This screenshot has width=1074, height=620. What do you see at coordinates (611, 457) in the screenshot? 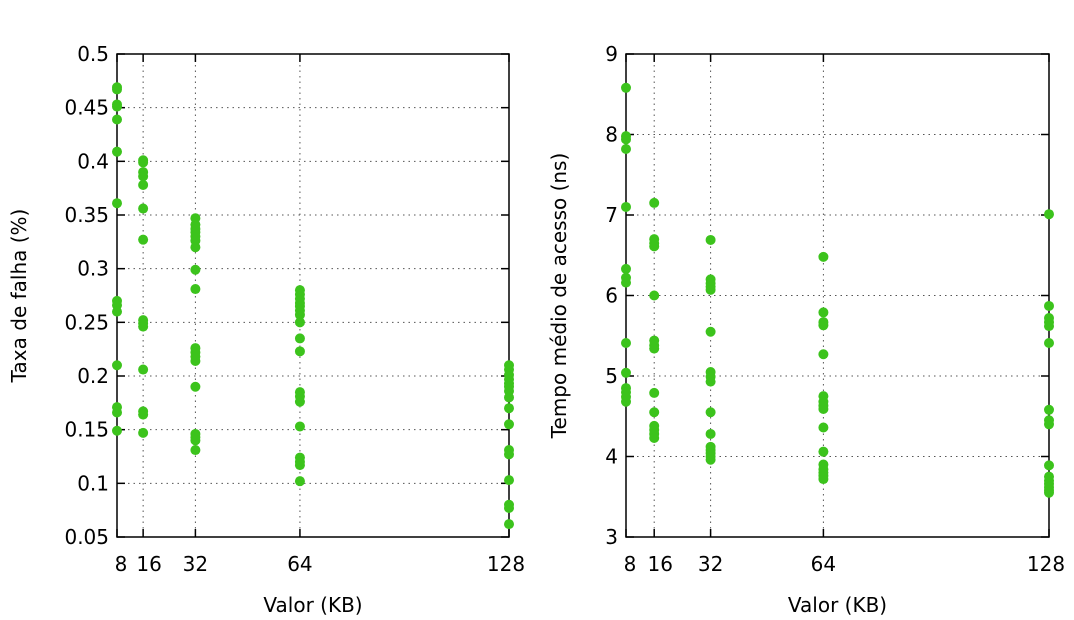
I see `access-time-y-tick-label: 4` at bounding box center [611, 457].